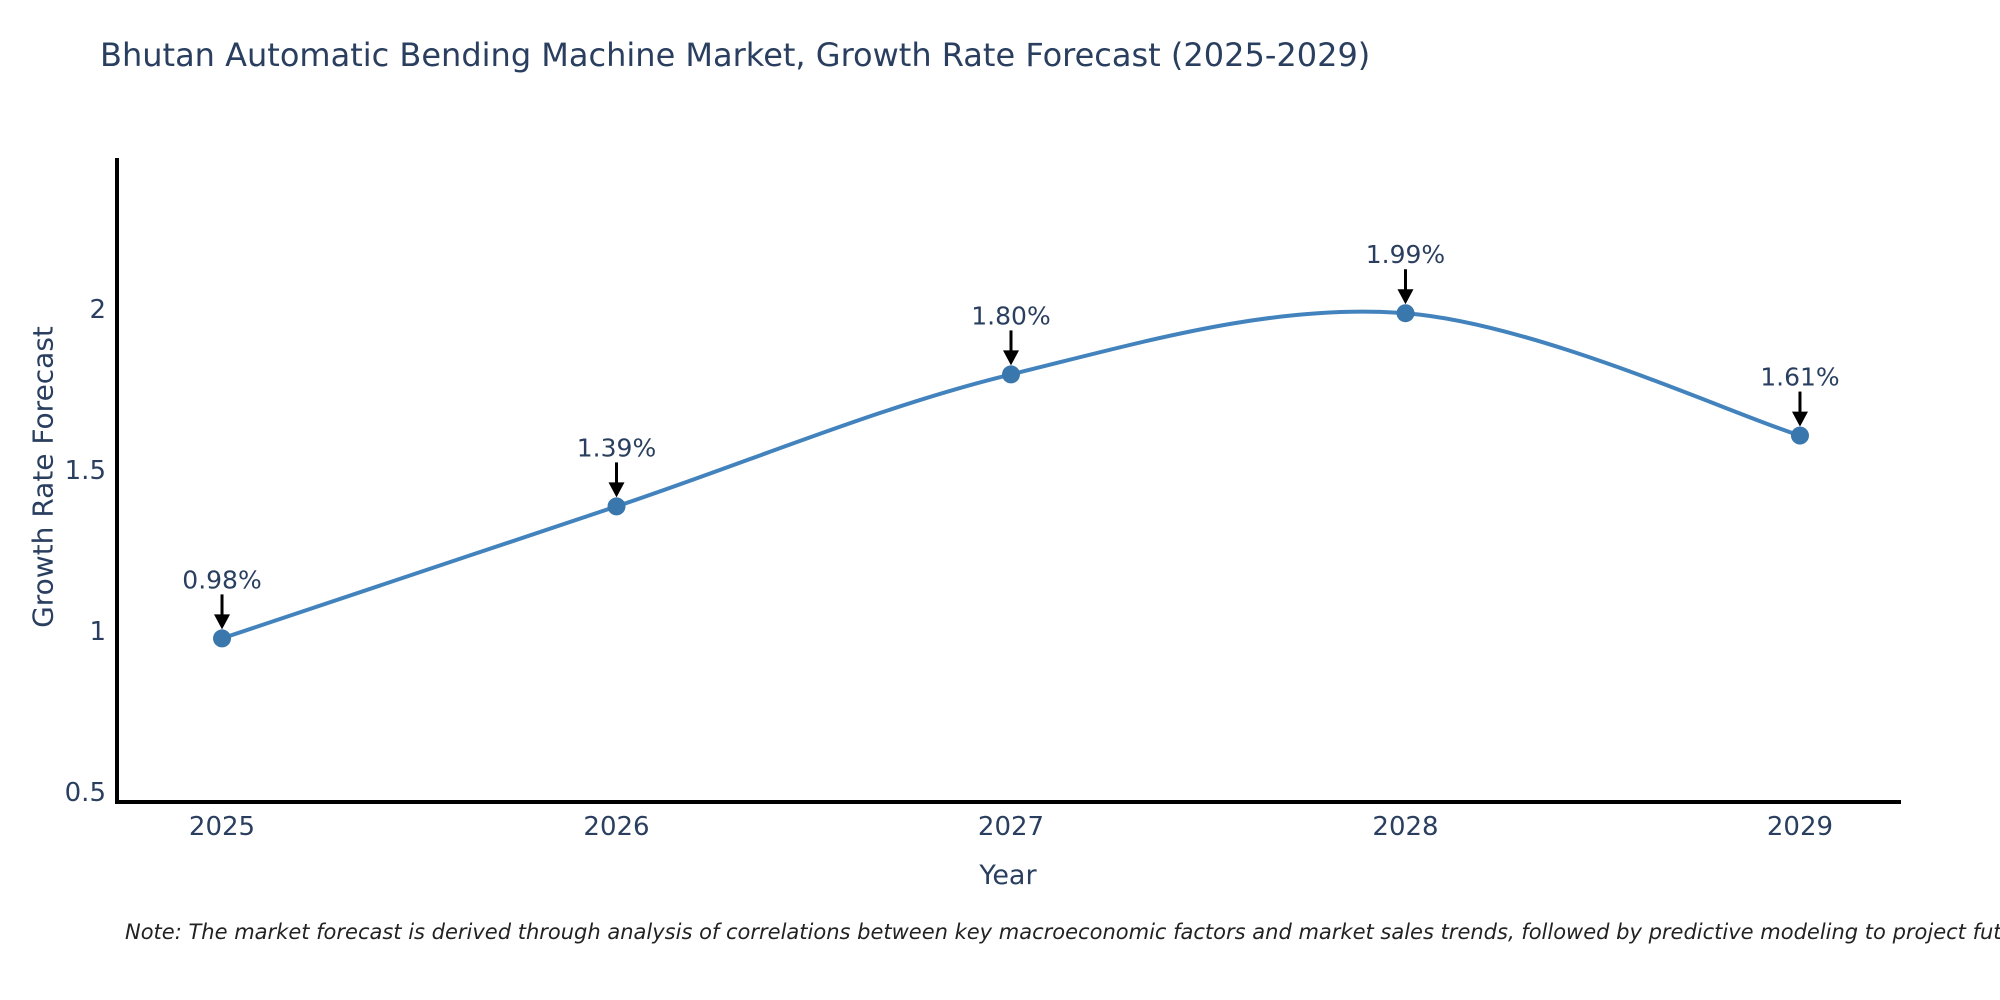 This screenshot has height=1000, width=2000. What do you see at coordinates (1405, 827) in the screenshot?
I see `x-tick-label: 2028` at bounding box center [1405, 827].